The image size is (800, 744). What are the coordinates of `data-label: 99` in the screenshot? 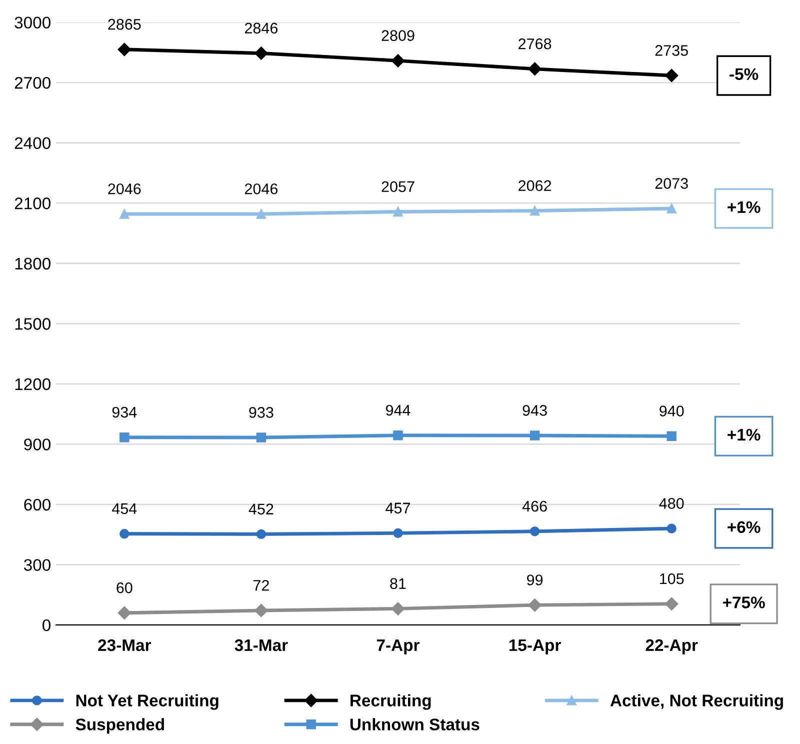 It's located at (535, 580).